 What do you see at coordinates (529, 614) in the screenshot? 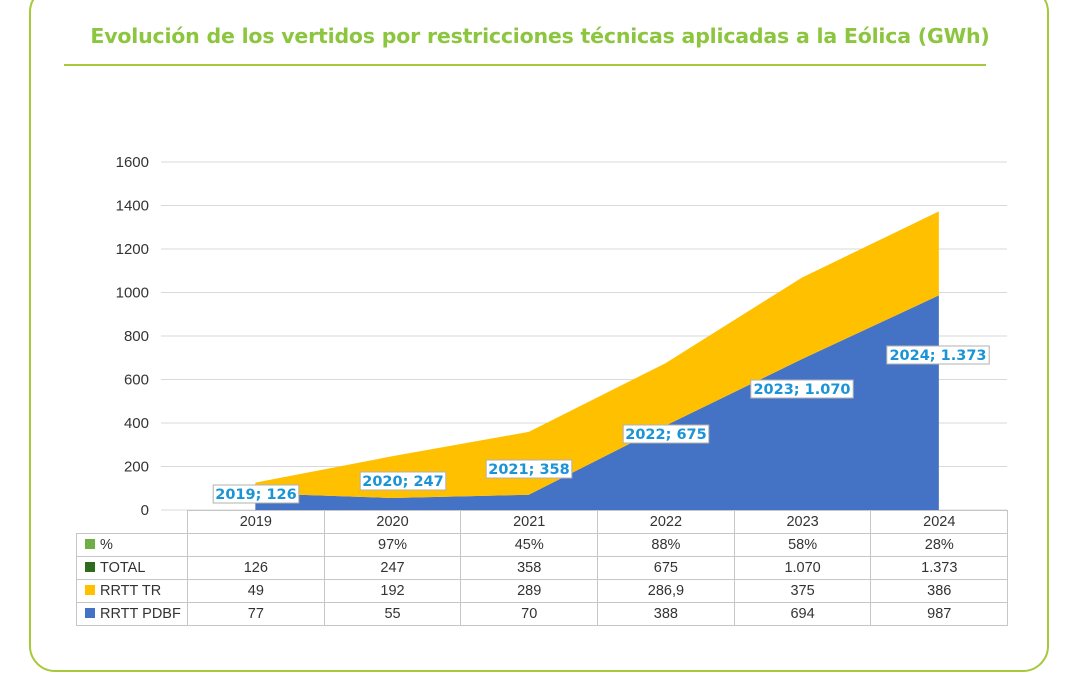
I see `table-cell: 70` at bounding box center [529, 614].